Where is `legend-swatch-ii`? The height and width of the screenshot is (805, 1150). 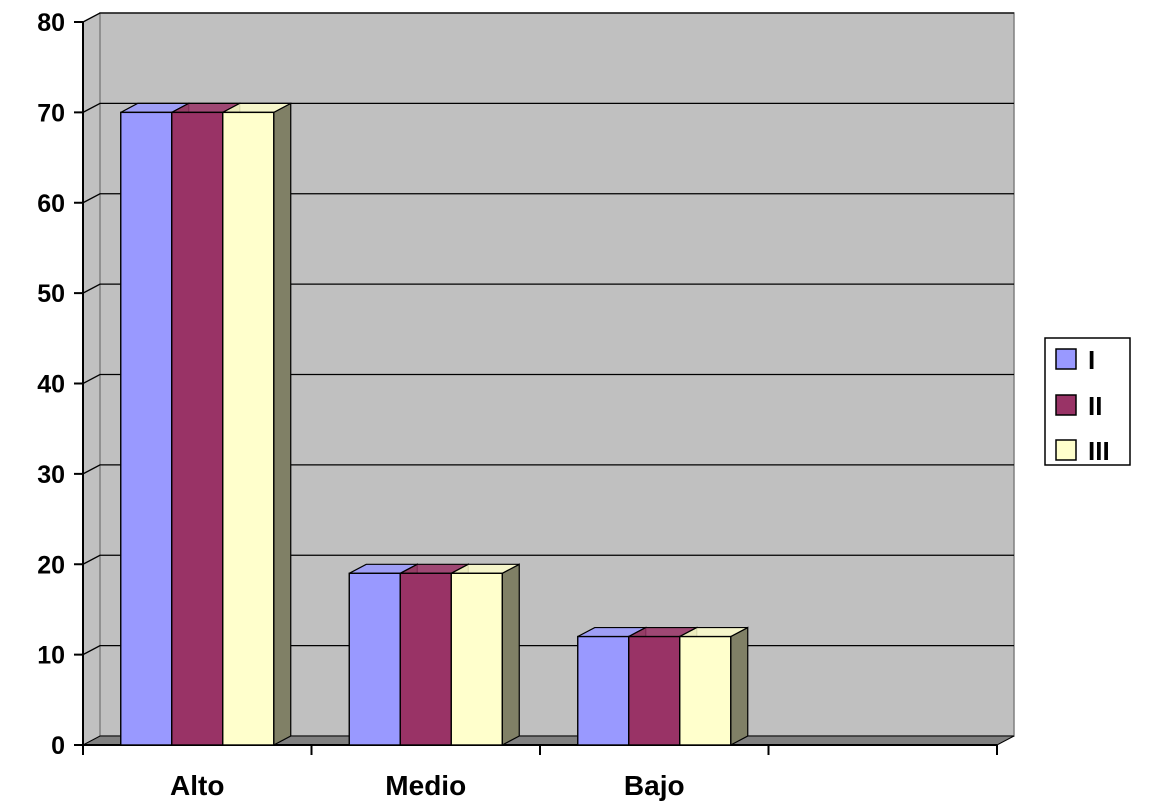 legend-swatch-ii is located at coordinates (1066, 405).